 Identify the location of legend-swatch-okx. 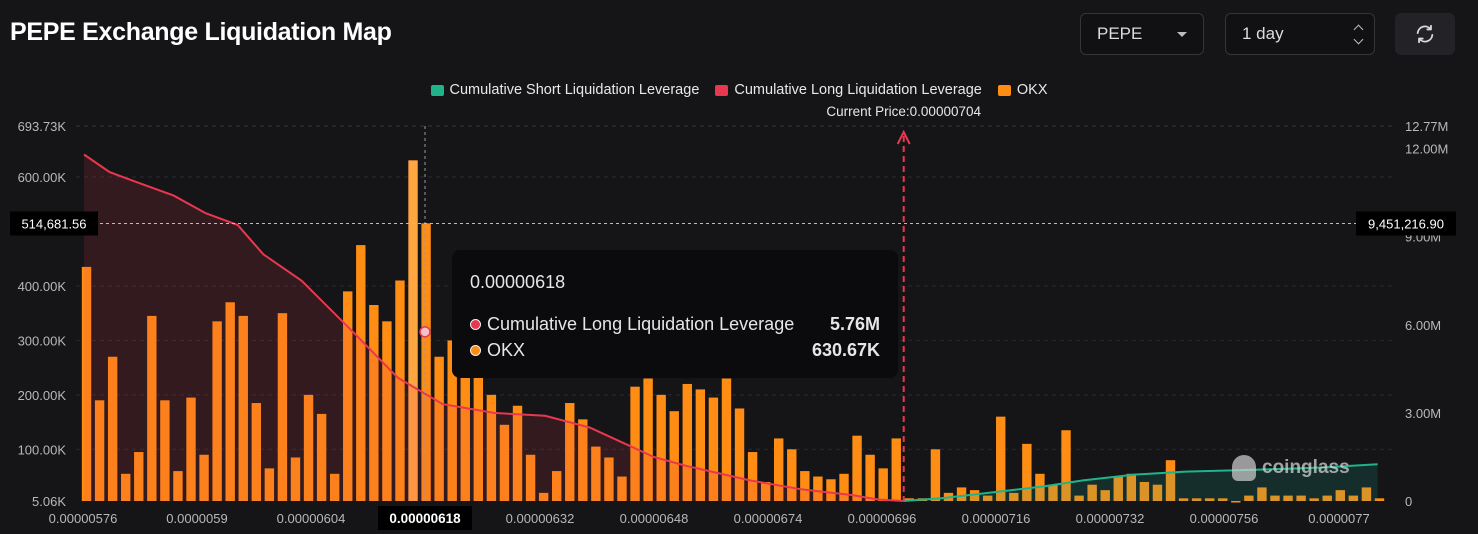
(1004, 90).